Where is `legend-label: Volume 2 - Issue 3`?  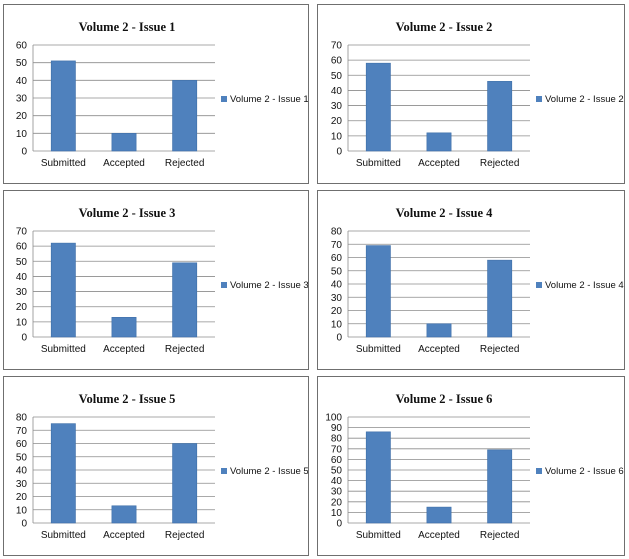 legend-label: Volume 2 - Issue 3 is located at coordinates (269, 285).